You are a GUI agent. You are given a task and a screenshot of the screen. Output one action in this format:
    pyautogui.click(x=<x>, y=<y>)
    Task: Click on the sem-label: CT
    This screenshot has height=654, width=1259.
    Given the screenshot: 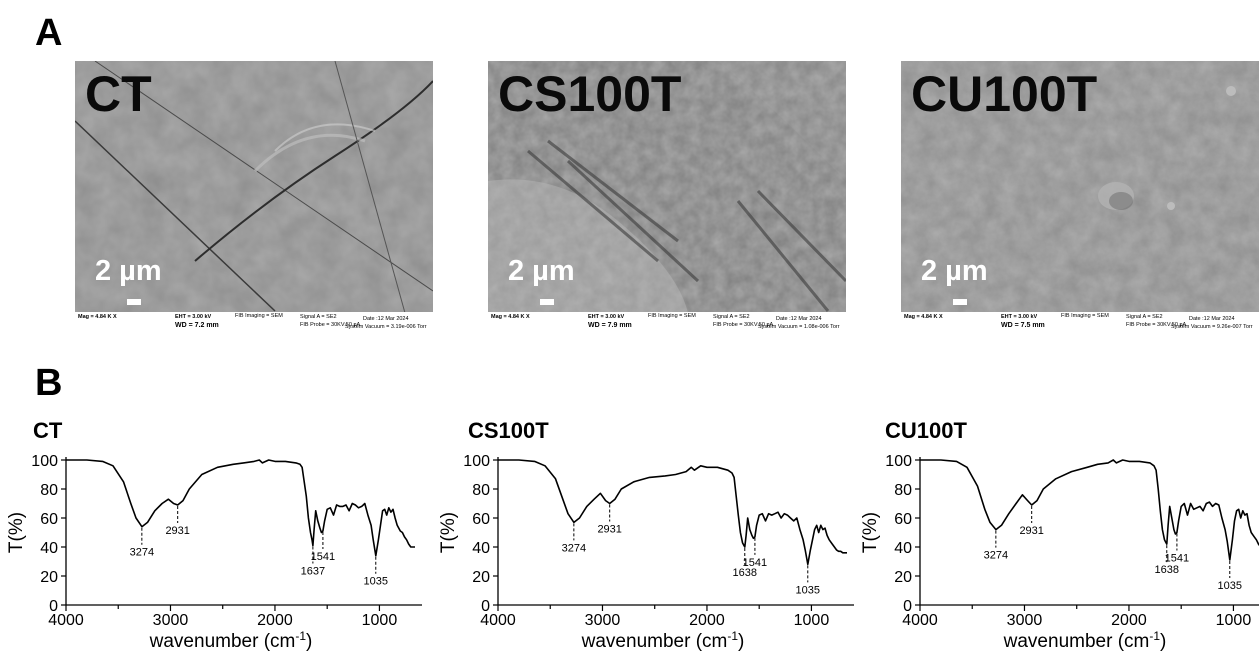 What is the action you would take?
    pyautogui.click(x=118, y=94)
    